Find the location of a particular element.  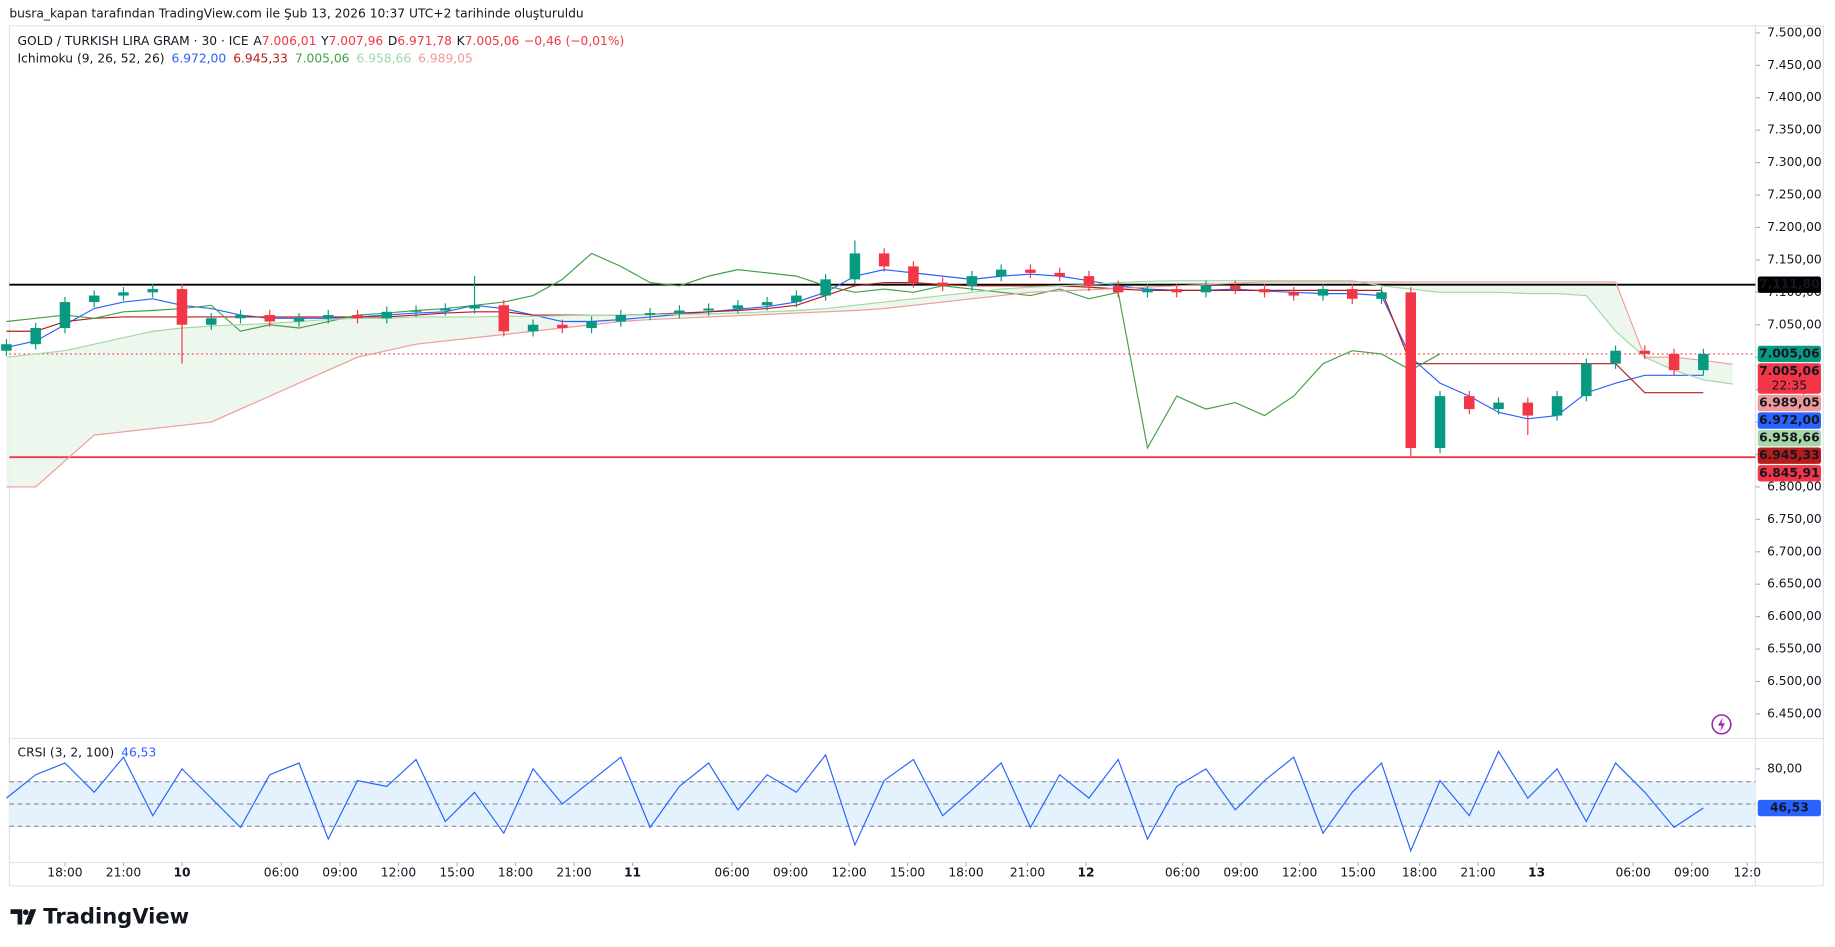

y-tick-label: 7.050,00 is located at coordinates (1794, 324).